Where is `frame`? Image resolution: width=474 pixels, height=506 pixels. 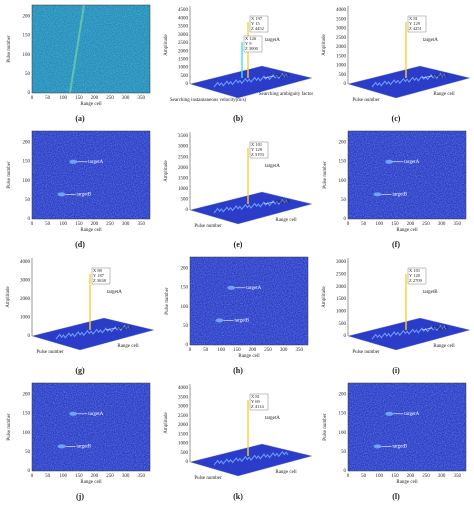
frame is located at coordinates (91, 49).